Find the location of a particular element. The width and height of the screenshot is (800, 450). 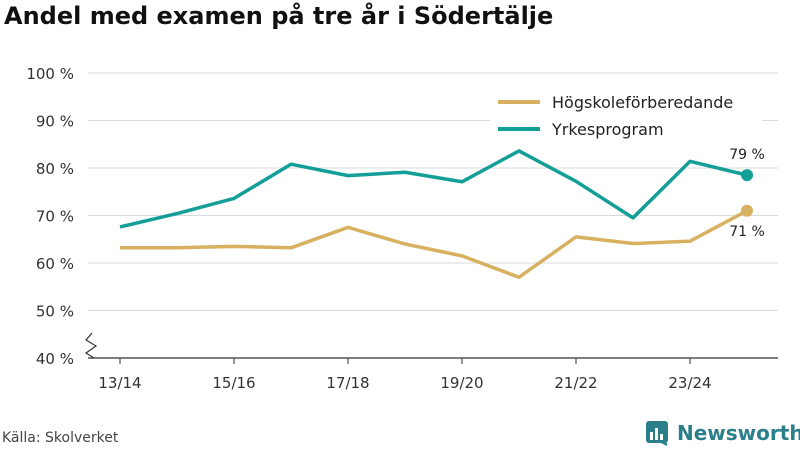

brand-name: Newsworthy is located at coordinates (738, 433).